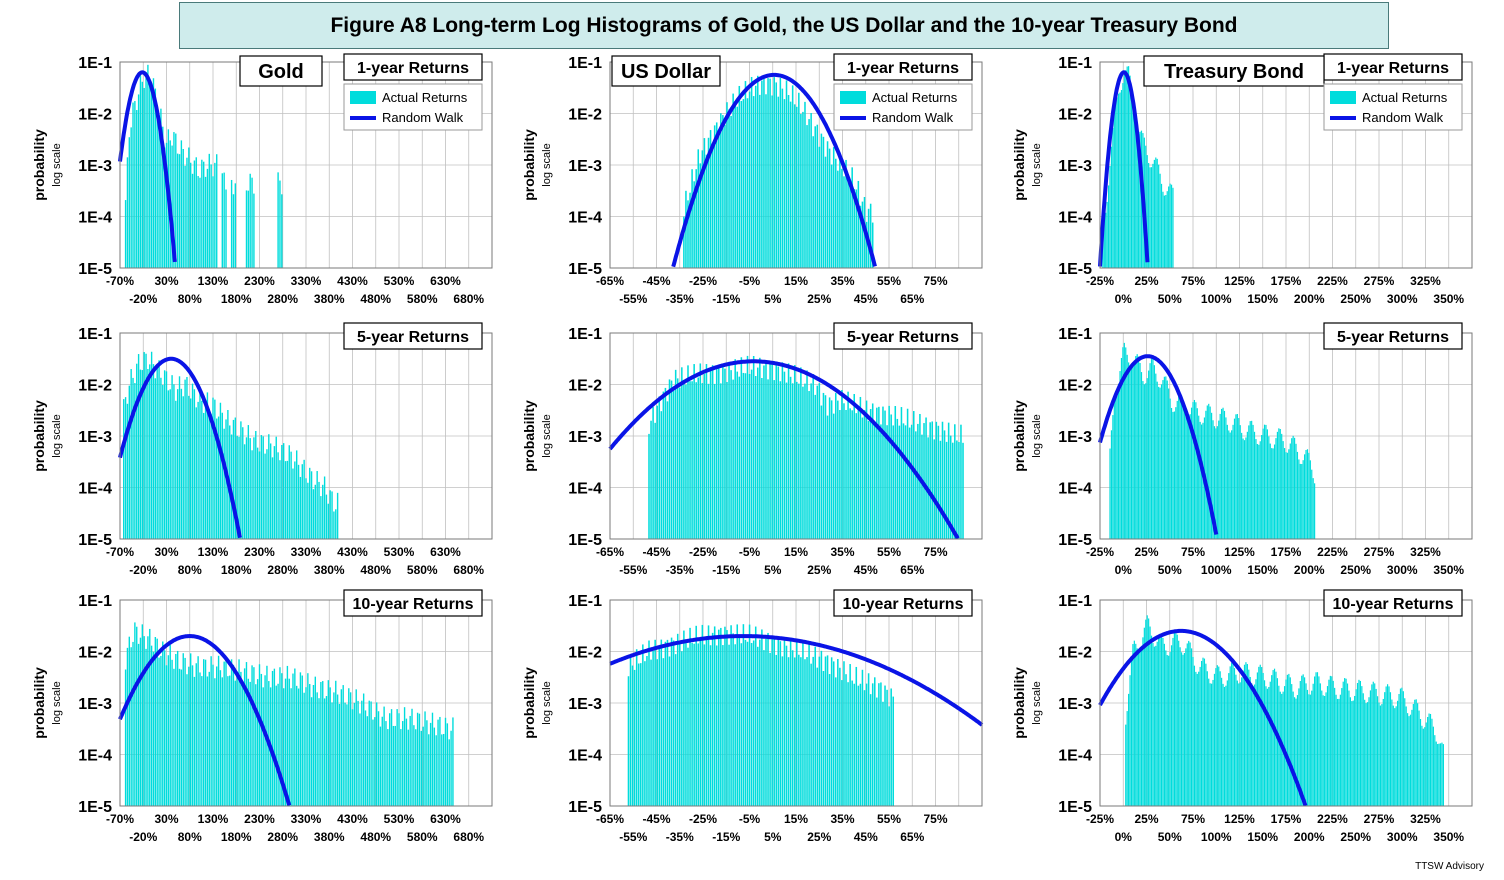 This screenshot has height=880, width=1504. I want to click on x-tick-label: 630%, so click(445, 281).